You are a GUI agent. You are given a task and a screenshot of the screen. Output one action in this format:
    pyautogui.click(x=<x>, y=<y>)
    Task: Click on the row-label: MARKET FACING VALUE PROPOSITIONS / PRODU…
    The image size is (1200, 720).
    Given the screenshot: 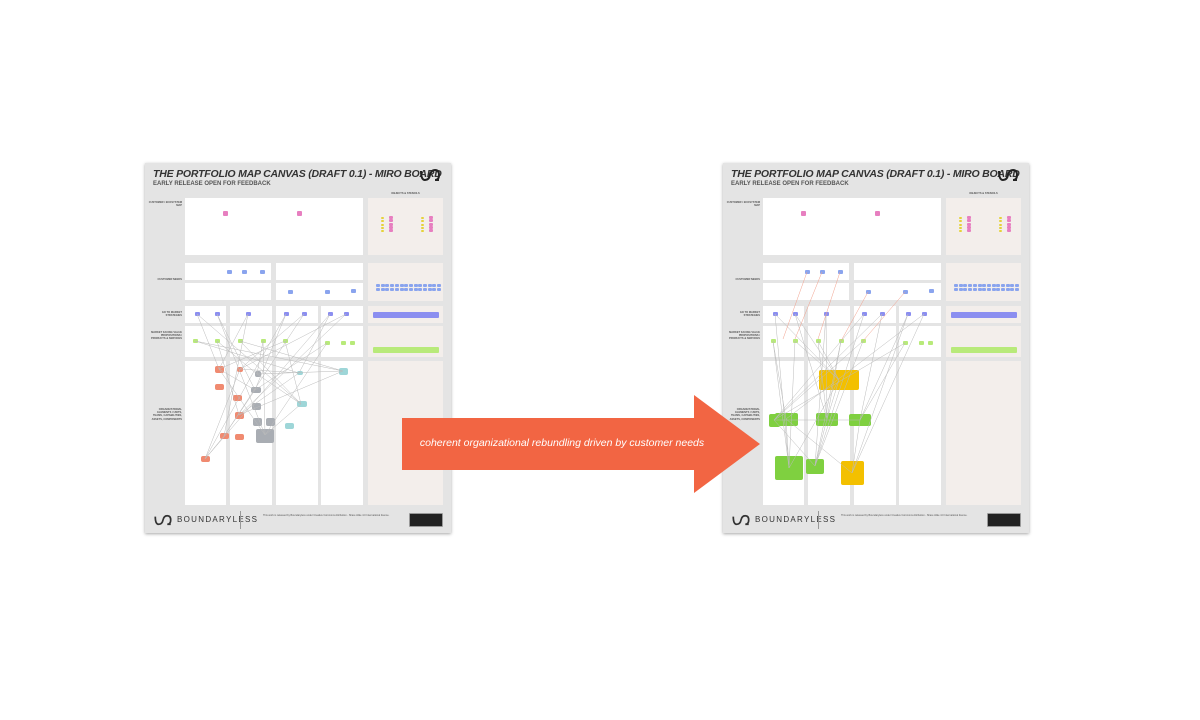 What is the action you would take?
    pyautogui.click(x=744, y=336)
    